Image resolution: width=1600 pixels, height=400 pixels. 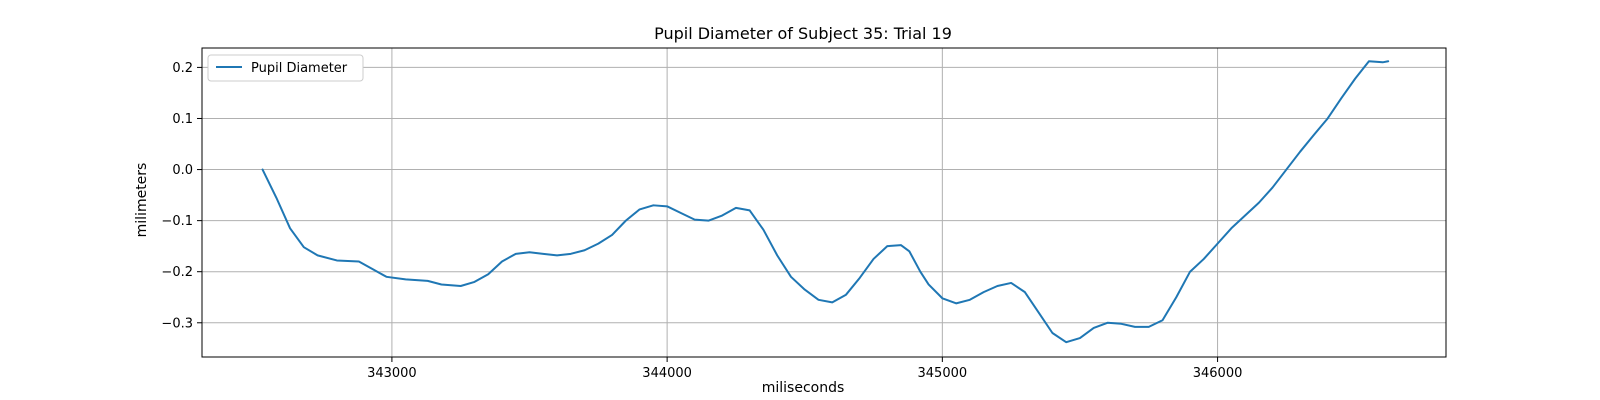 I want to click on legend-label-pupil-diameter: Pupil Diameter, so click(x=299, y=68).